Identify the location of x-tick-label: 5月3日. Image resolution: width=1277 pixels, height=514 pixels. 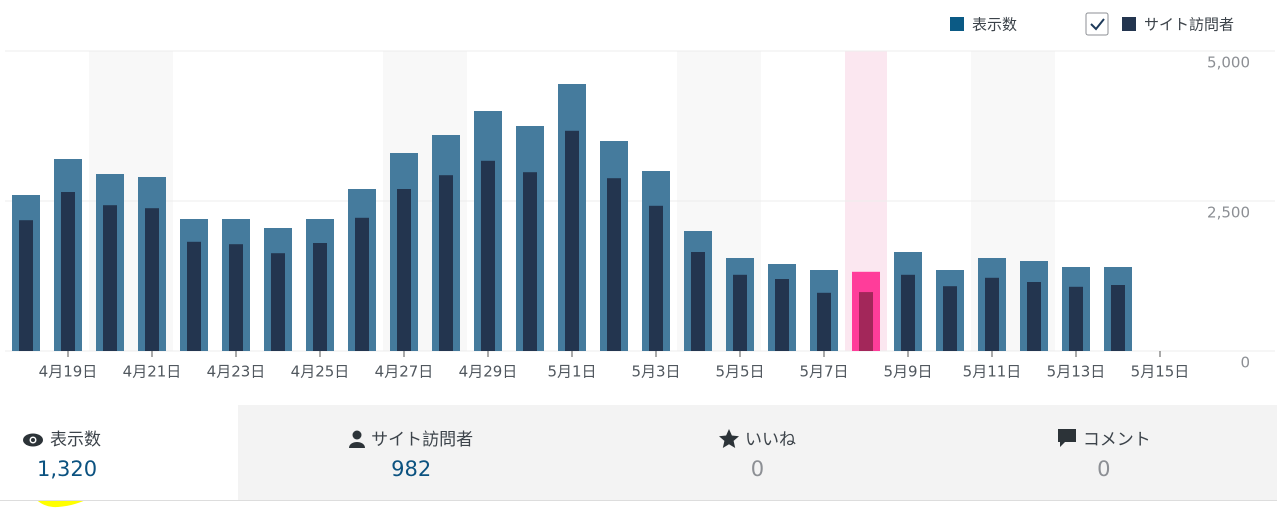
(655, 372).